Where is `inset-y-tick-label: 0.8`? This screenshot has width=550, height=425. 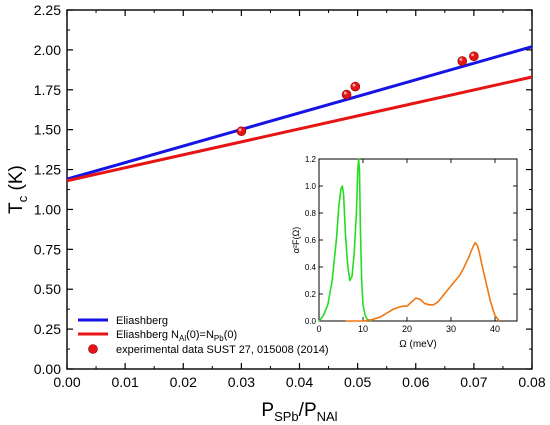
inset-y-tick-label: 0.8 is located at coordinates (311, 213).